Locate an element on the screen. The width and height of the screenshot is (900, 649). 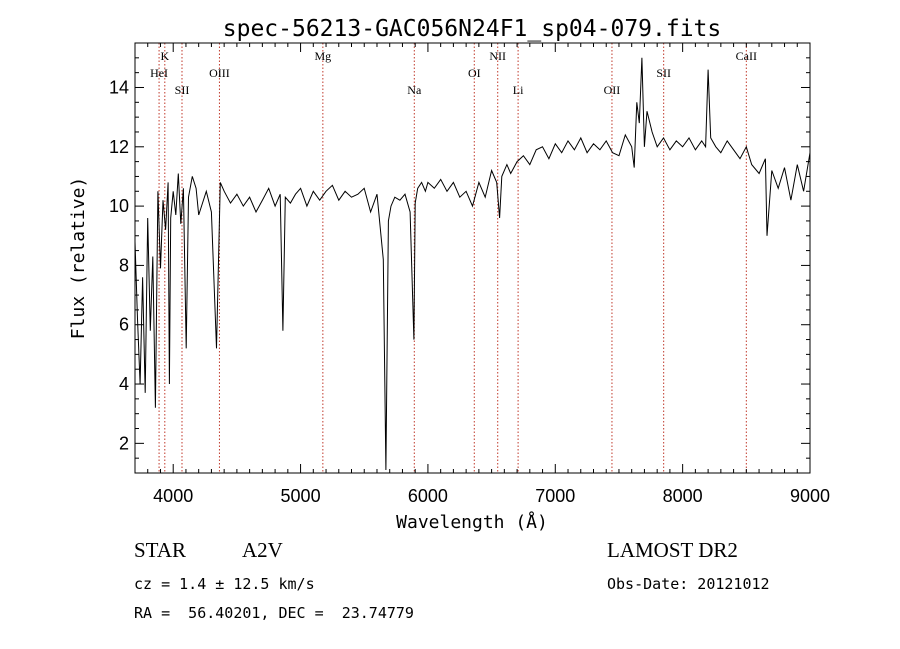
y-axis-label: Flux (relative) is located at coordinates (78, 258).